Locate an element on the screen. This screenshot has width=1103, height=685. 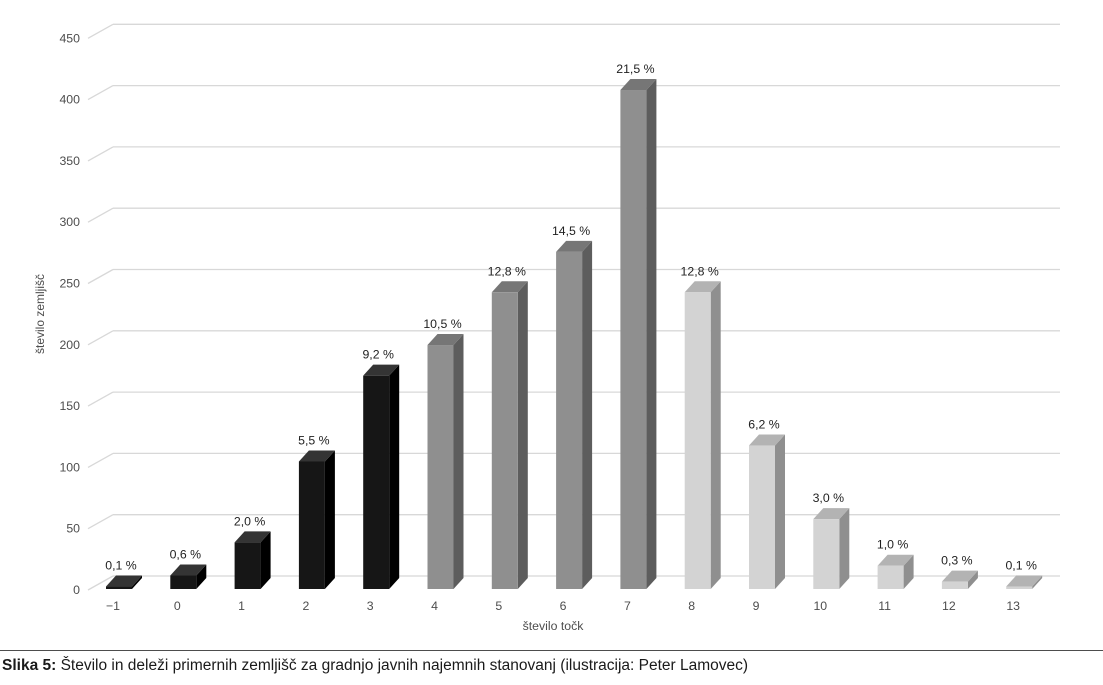
x-axis-title: število točk is located at coordinates (554, 626).